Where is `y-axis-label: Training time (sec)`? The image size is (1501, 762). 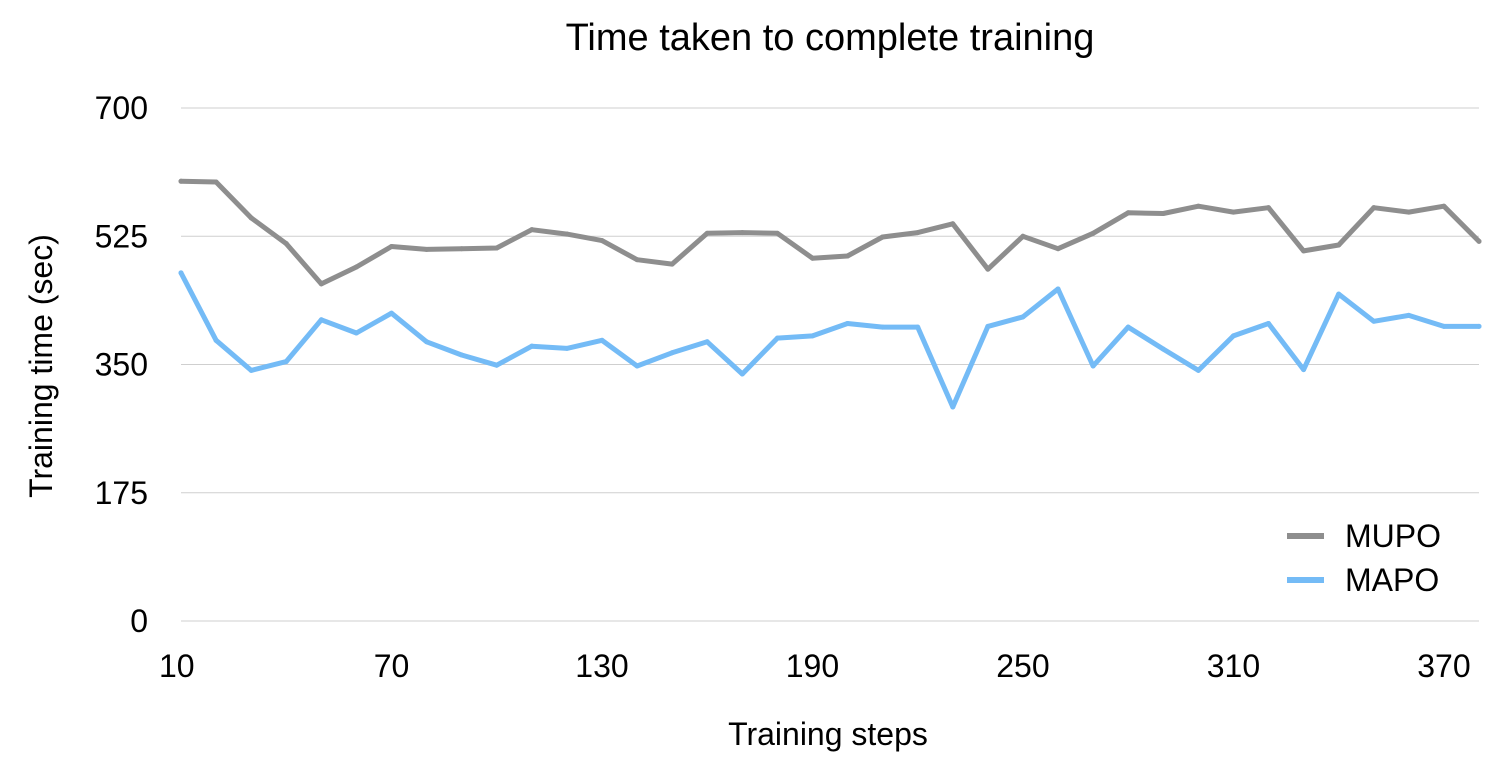
y-axis-label: Training time (sec) is located at coordinates (41, 366).